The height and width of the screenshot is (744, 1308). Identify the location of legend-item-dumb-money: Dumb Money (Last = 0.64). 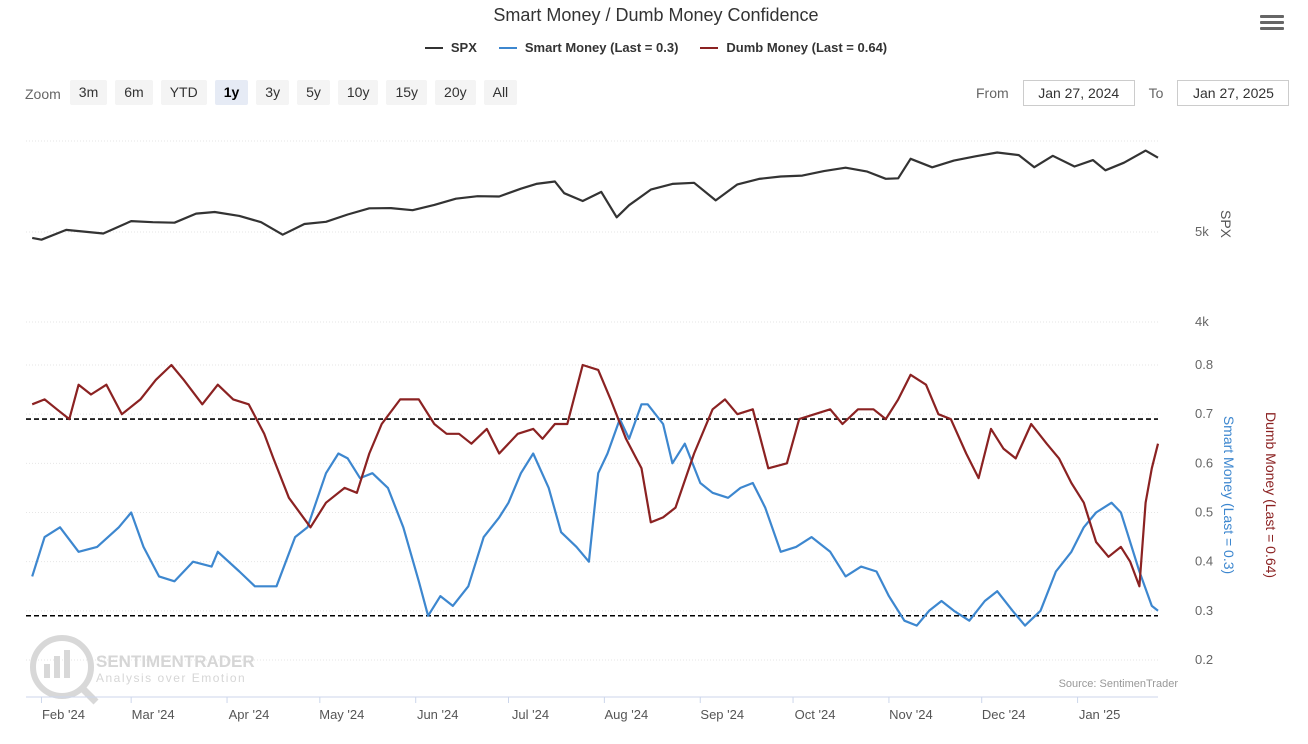
(793, 47).